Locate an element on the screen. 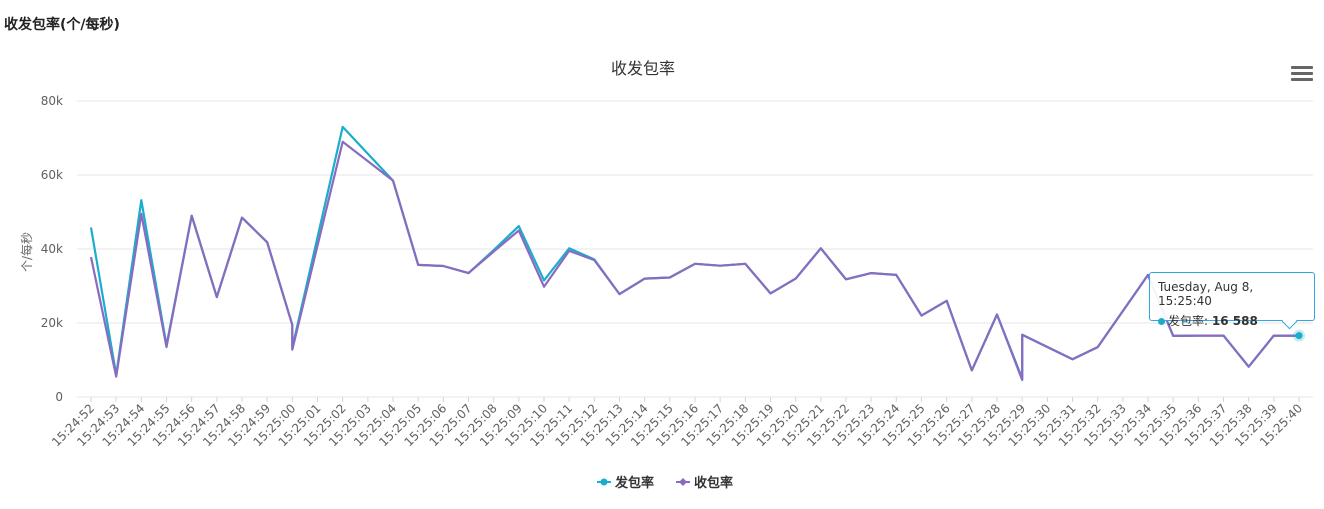  tooltip-value: 16 588 is located at coordinates (1234, 321).